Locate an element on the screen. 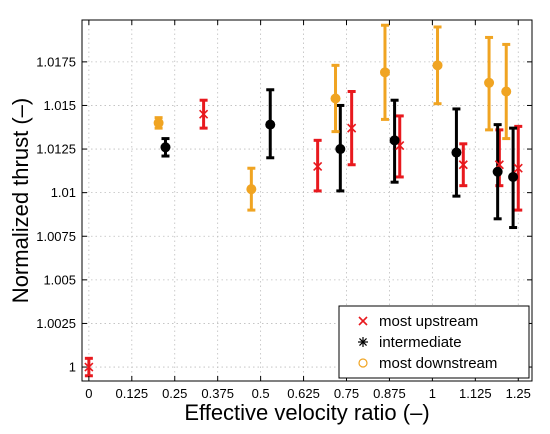 This screenshot has height=434, width=550. x-tick-label: 1.125 is located at coordinates (475, 393).